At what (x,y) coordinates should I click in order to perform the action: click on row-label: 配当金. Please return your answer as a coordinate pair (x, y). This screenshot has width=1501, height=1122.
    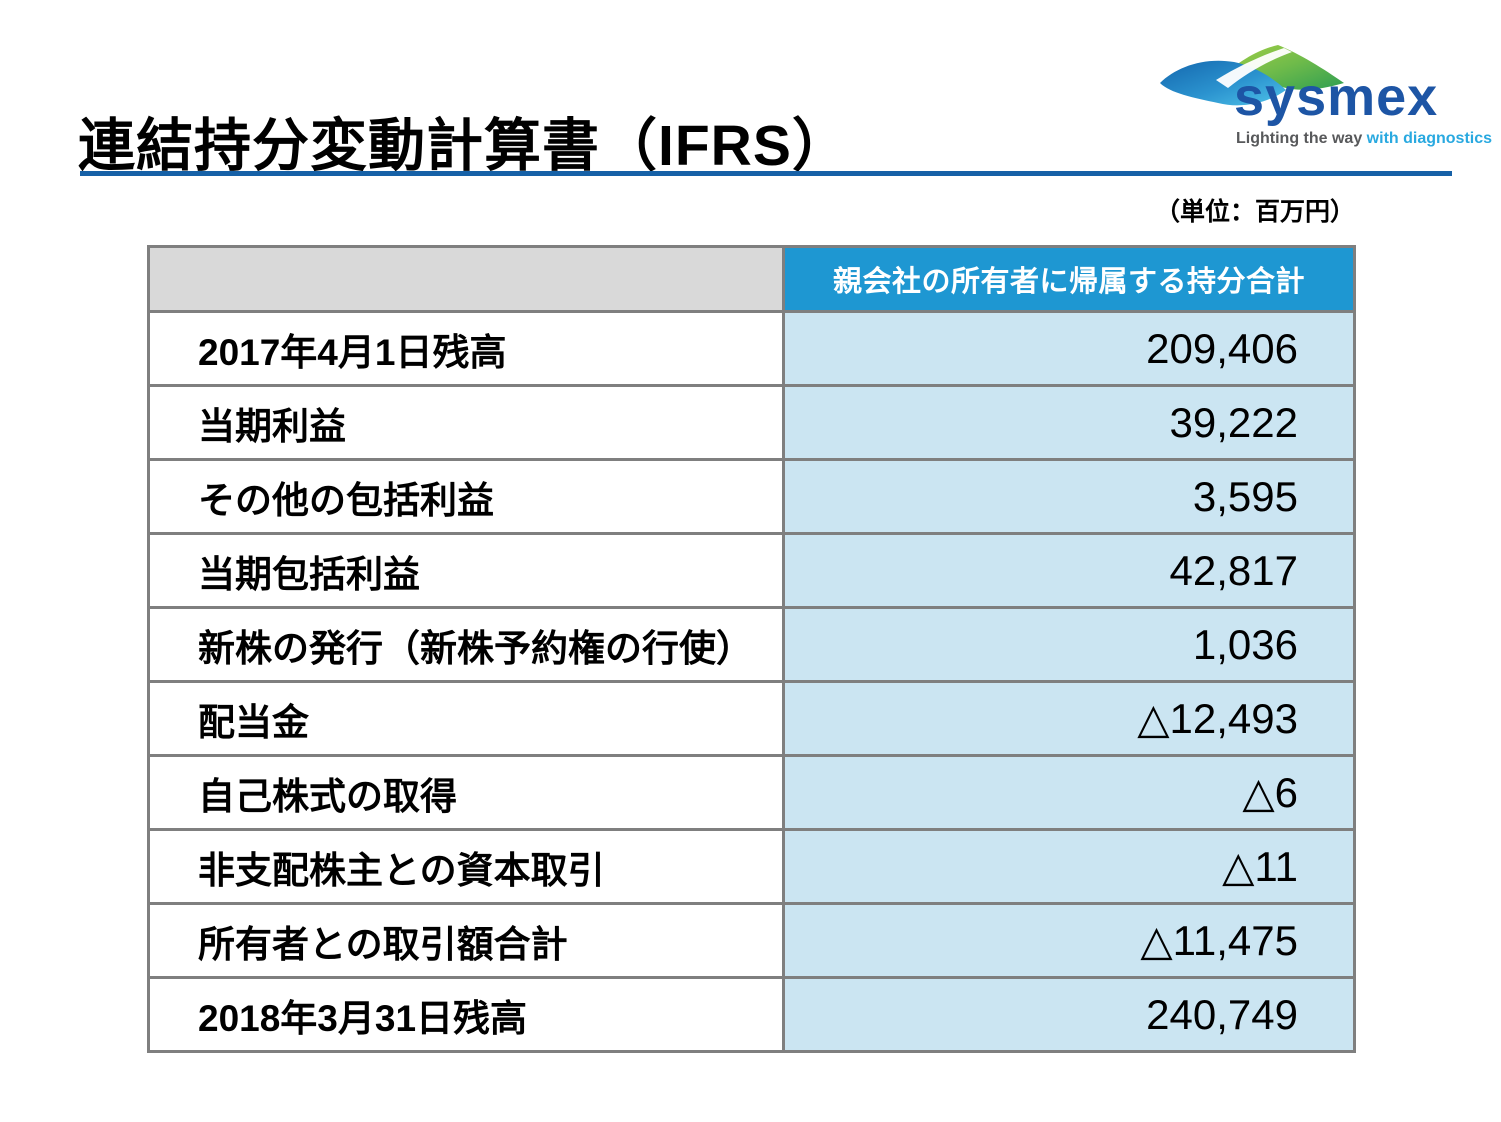
    Looking at the image, I should click on (466, 718).